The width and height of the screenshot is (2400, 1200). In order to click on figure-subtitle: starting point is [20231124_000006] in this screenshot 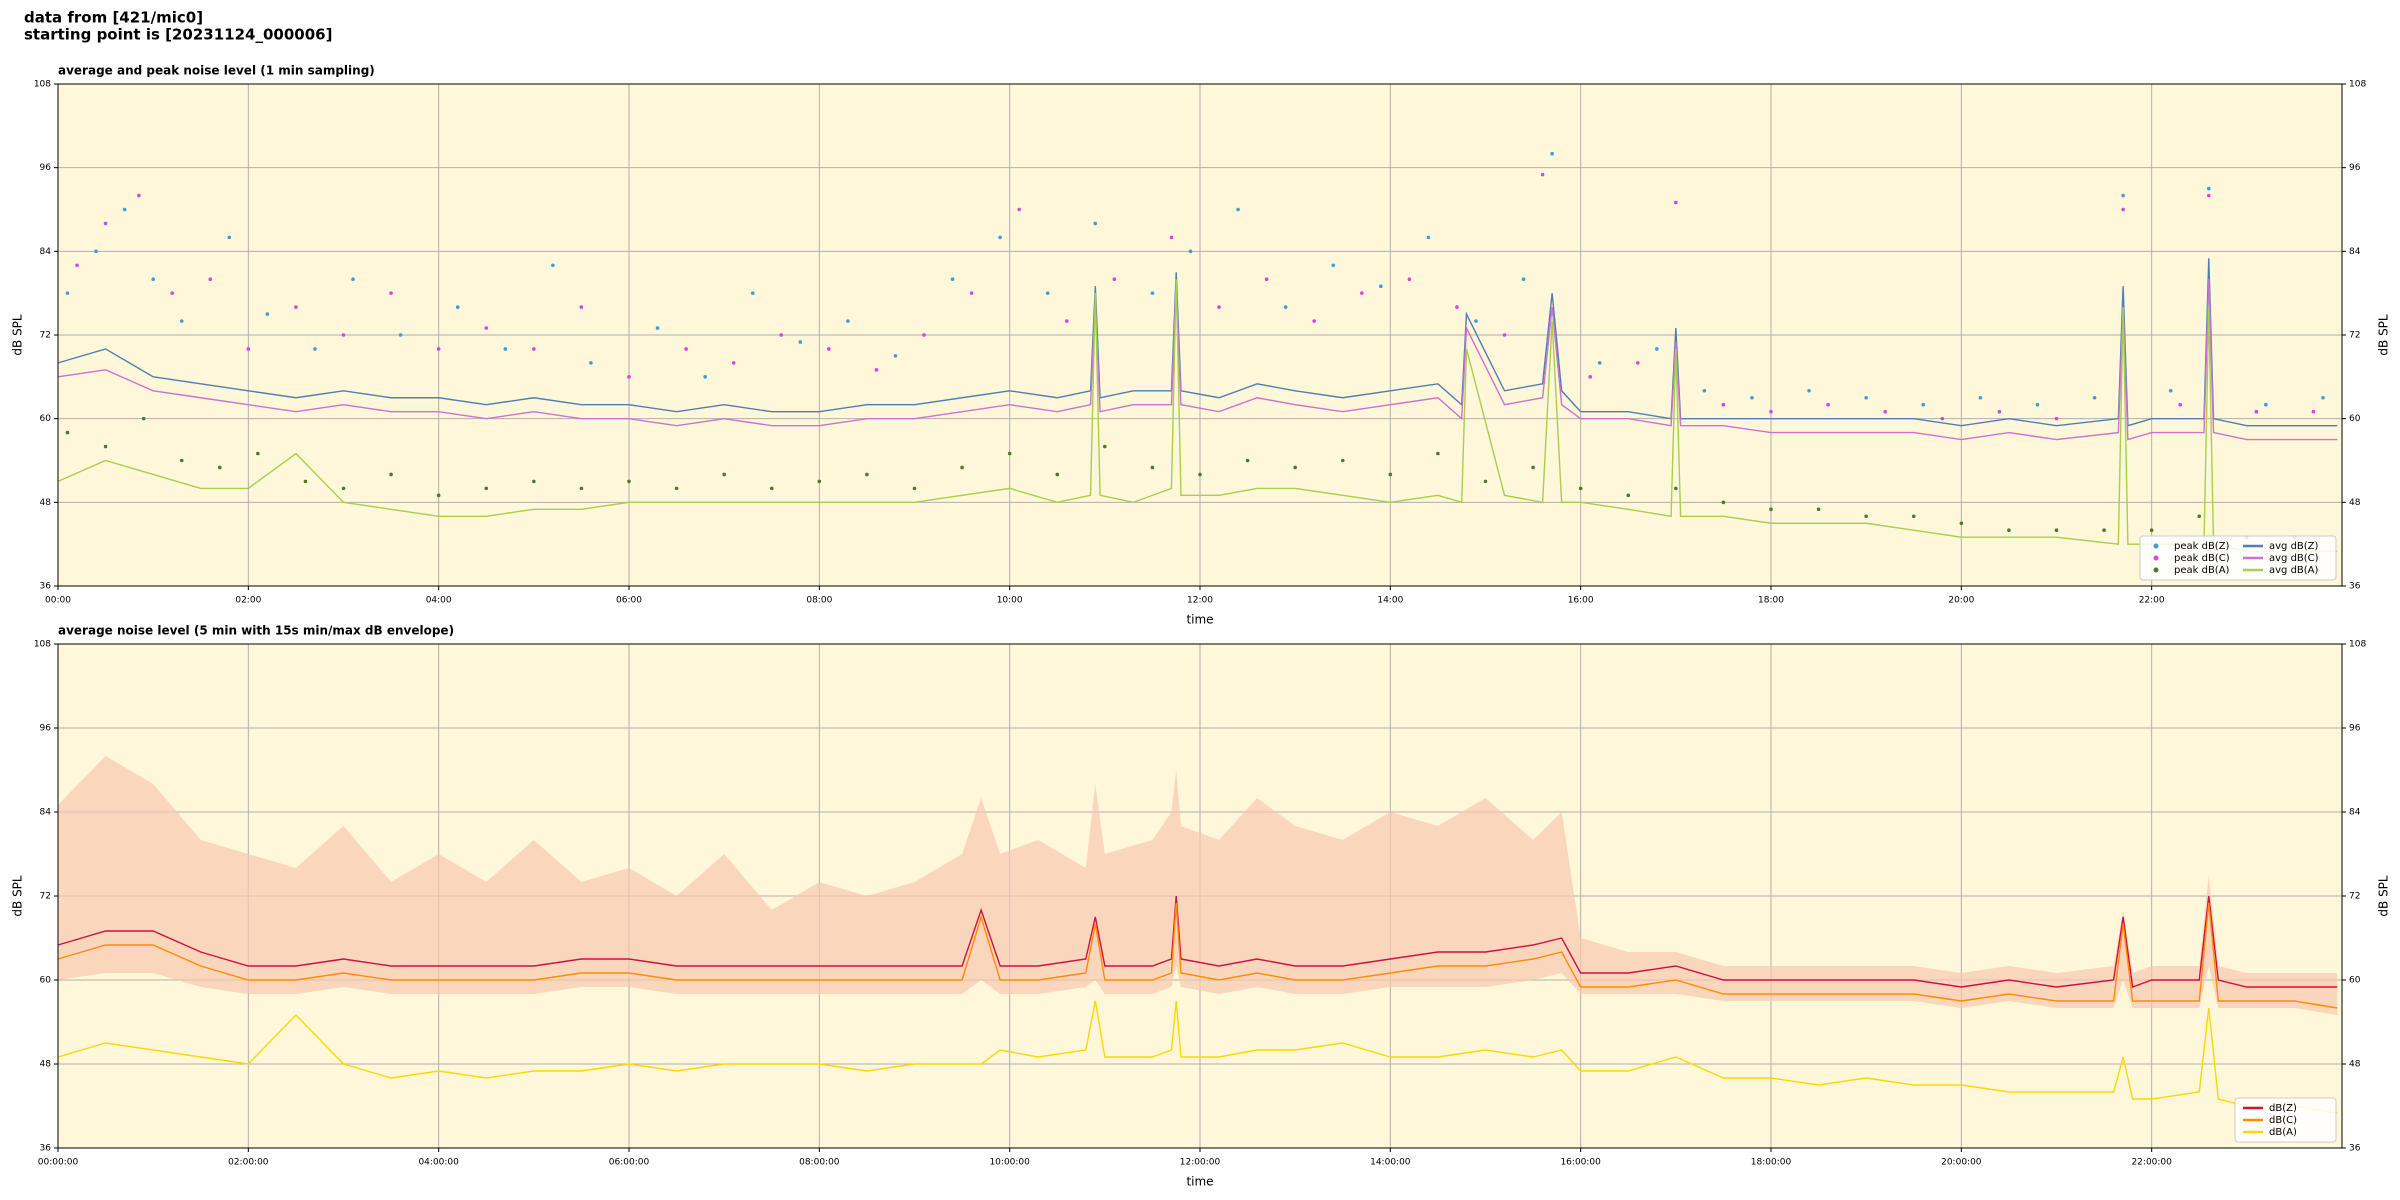, I will do `click(178, 35)`.